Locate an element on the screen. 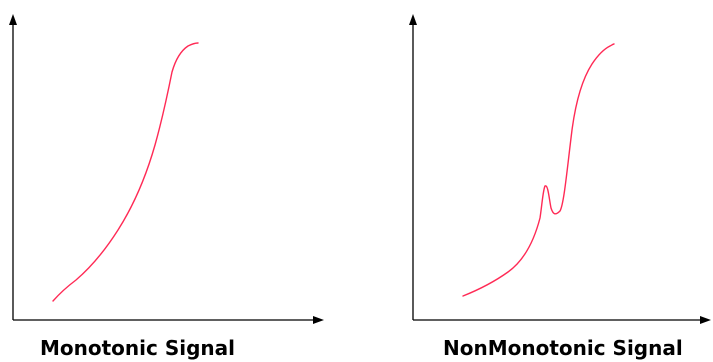 The image size is (713, 362). monotonic-y-axis-arrow-icon is located at coordinates (13, 19).